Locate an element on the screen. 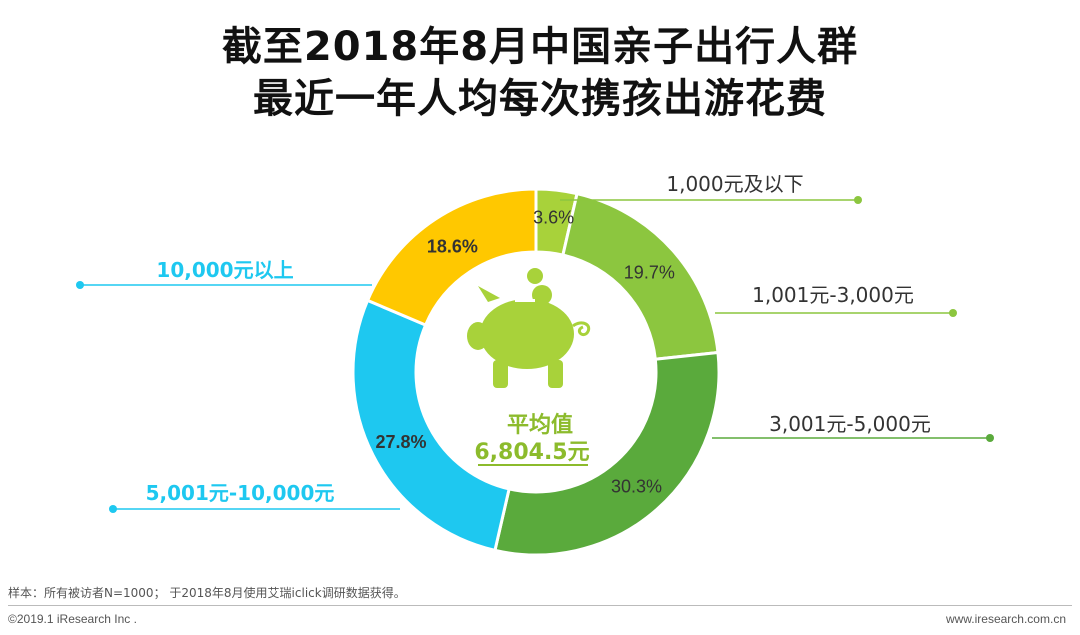 The image size is (1080, 635). average-label: 平均值 is located at coordinates (540, 425).